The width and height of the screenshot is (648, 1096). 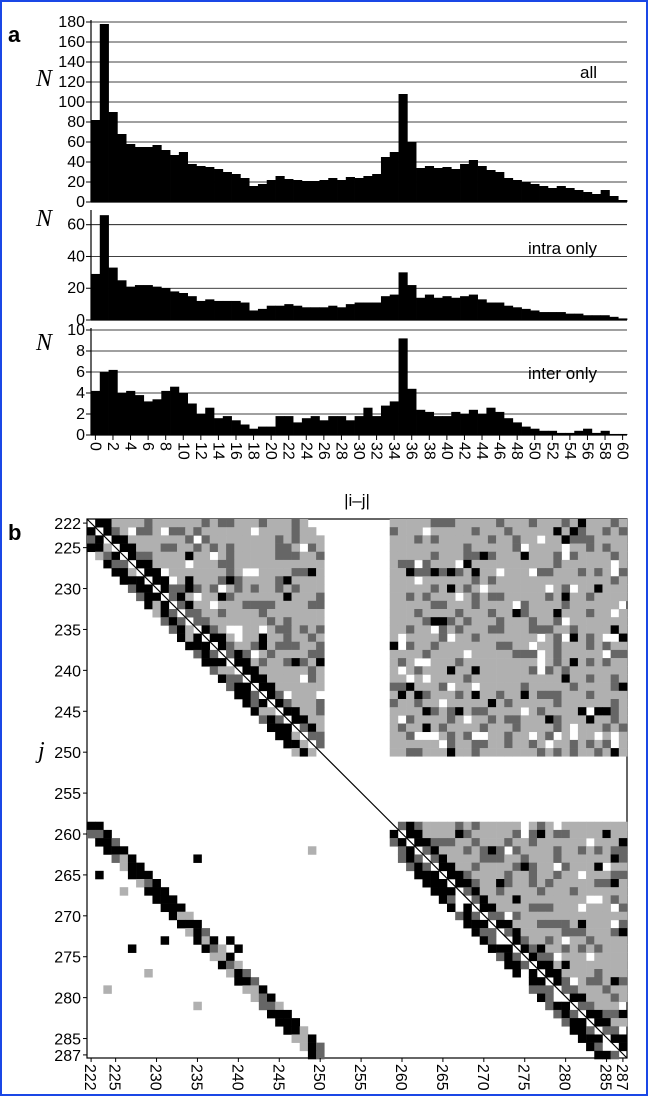 I want to click on y-tick-label-all: 180, so click(x=71, y=22).